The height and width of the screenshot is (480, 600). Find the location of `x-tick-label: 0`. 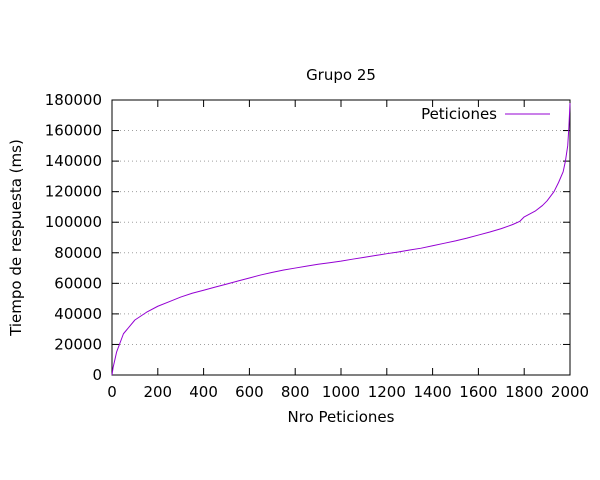

x-tick-label: 0 is located at coordinates (112, 392).